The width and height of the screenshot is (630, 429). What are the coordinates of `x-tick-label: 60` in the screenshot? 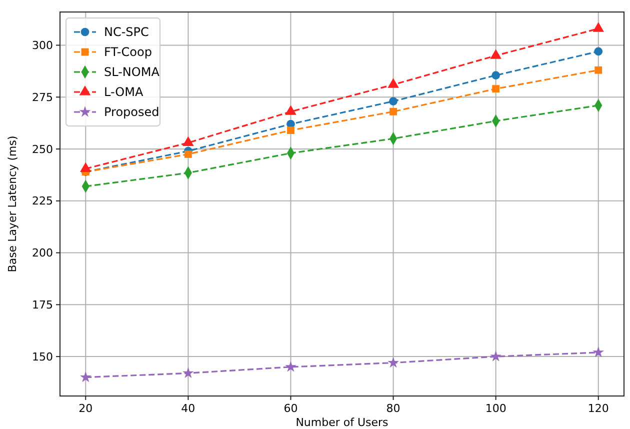 It's located at (291, 408).